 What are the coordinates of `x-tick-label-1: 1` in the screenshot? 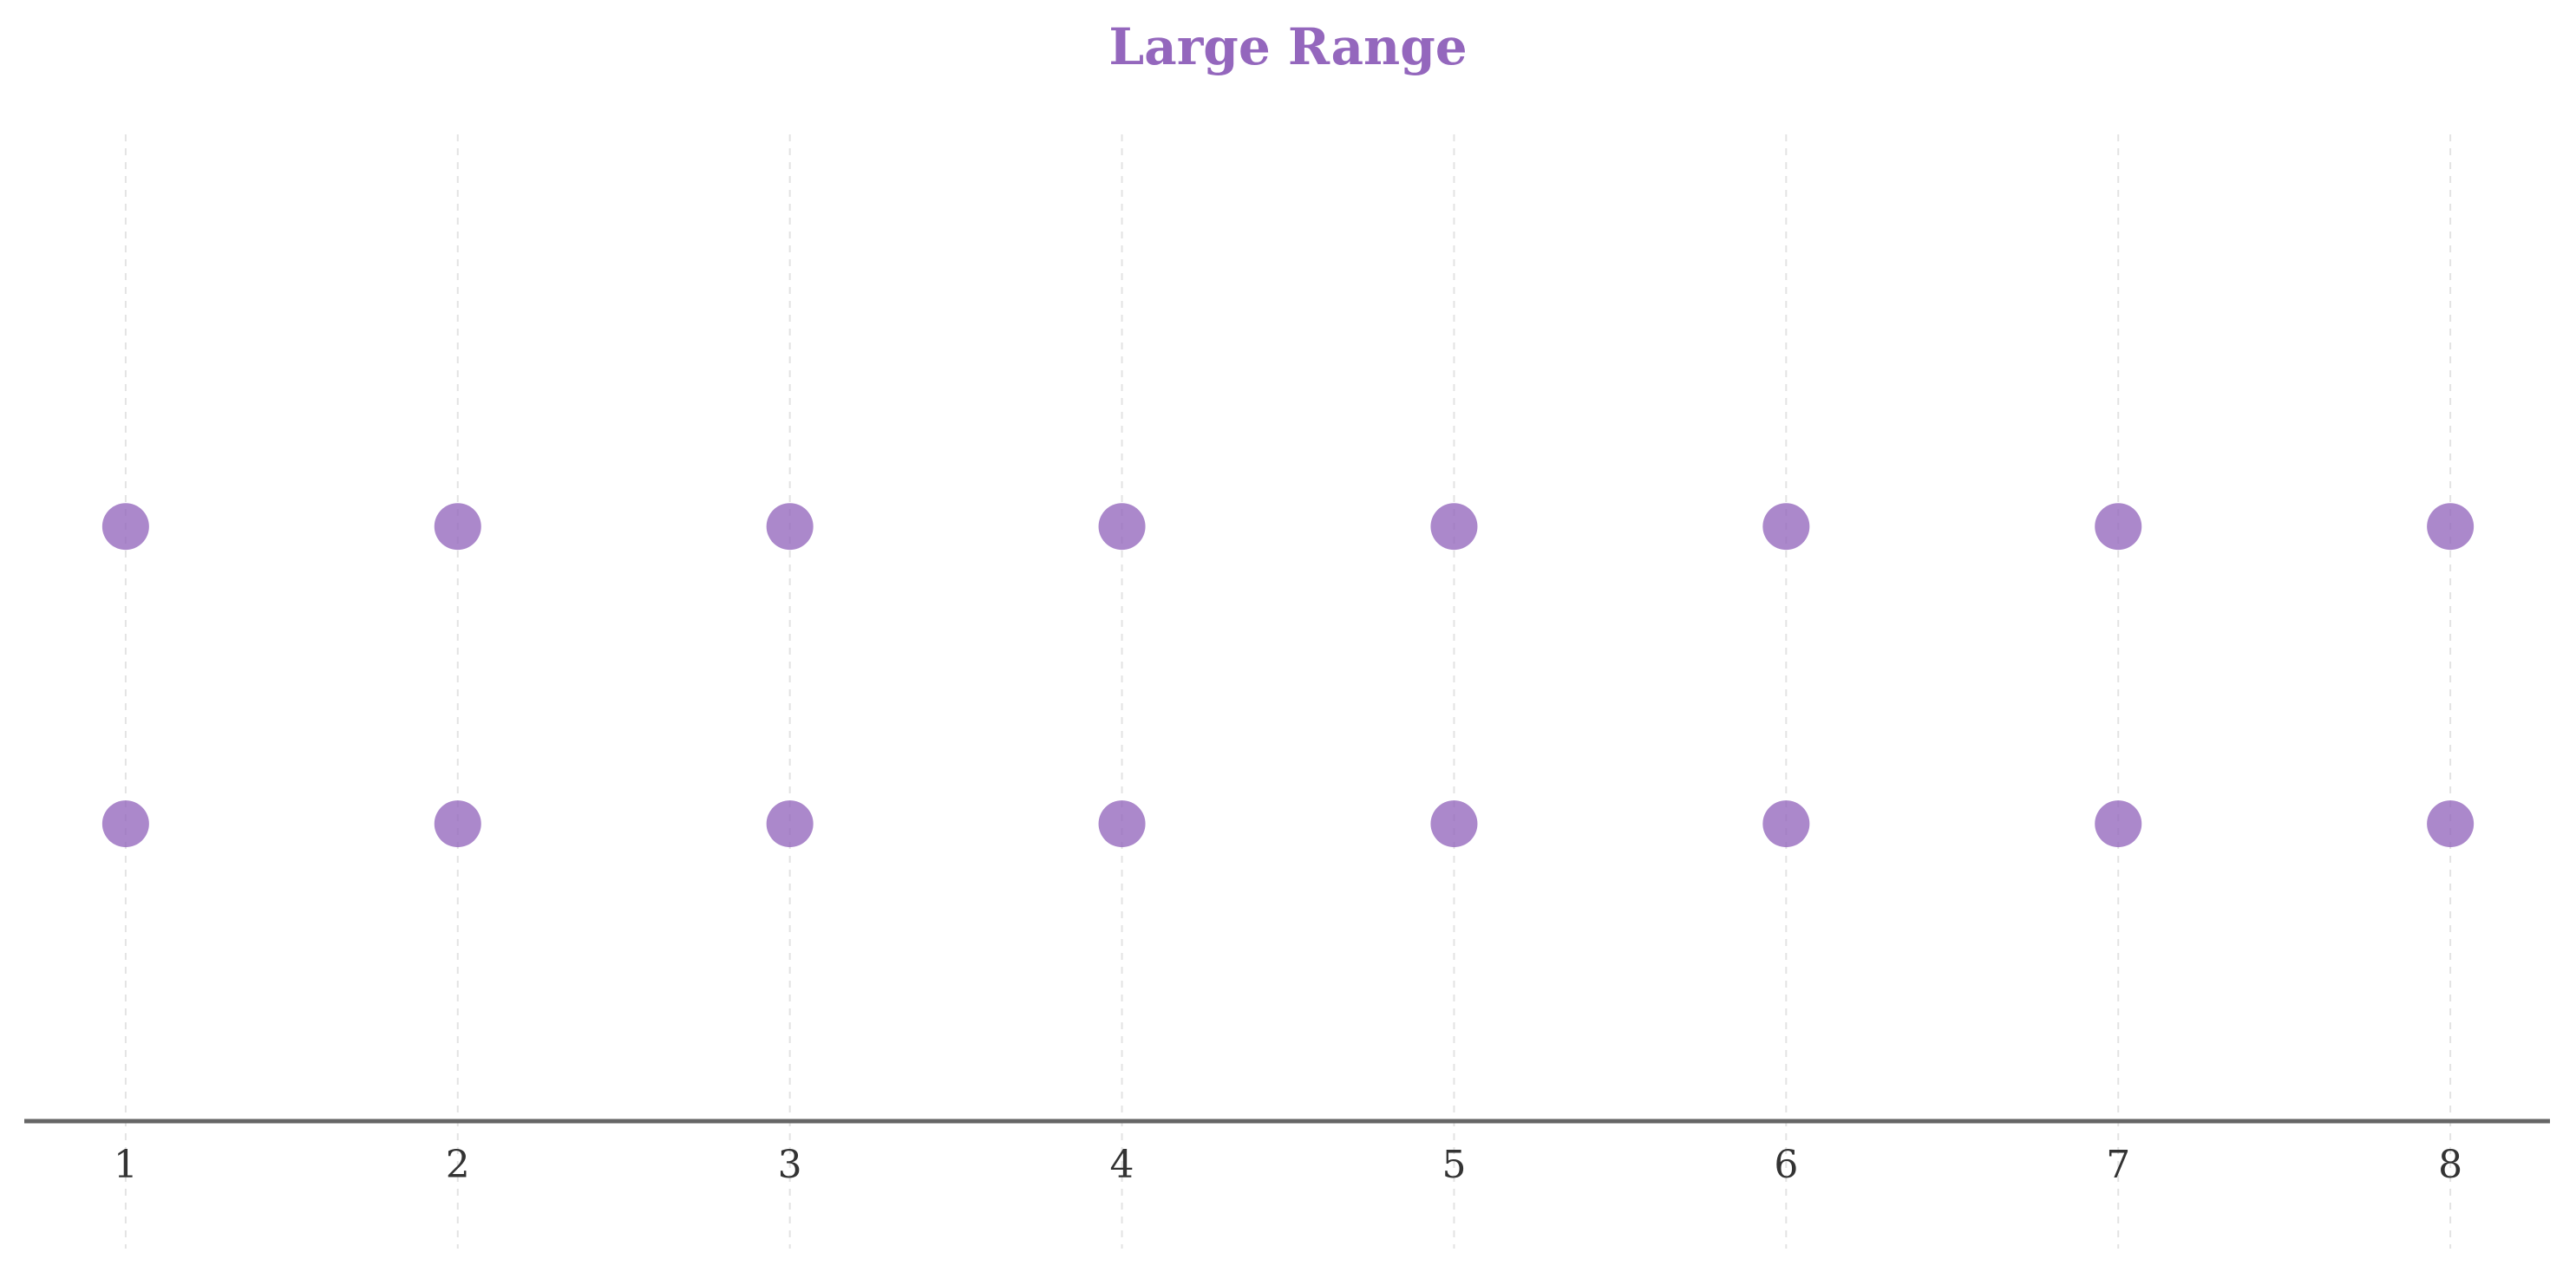 It's located at (126, 1165).